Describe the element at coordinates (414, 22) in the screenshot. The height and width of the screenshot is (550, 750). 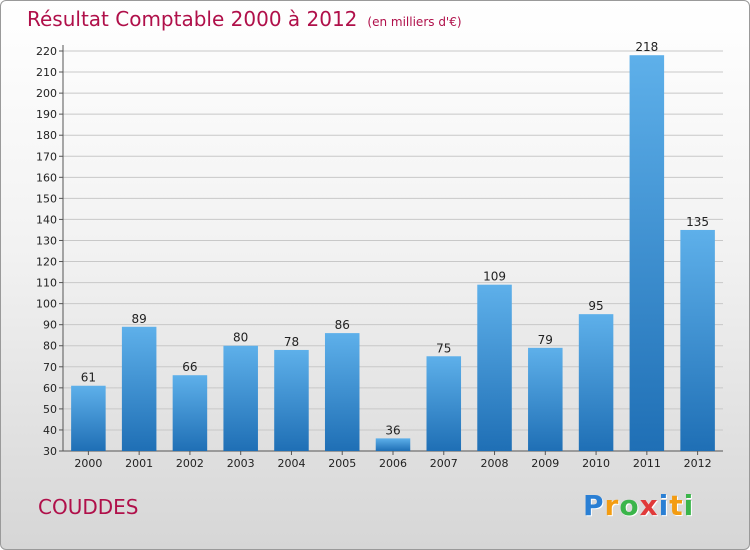
I see `chart-subtitle: (en milliers d'€)` at that location.